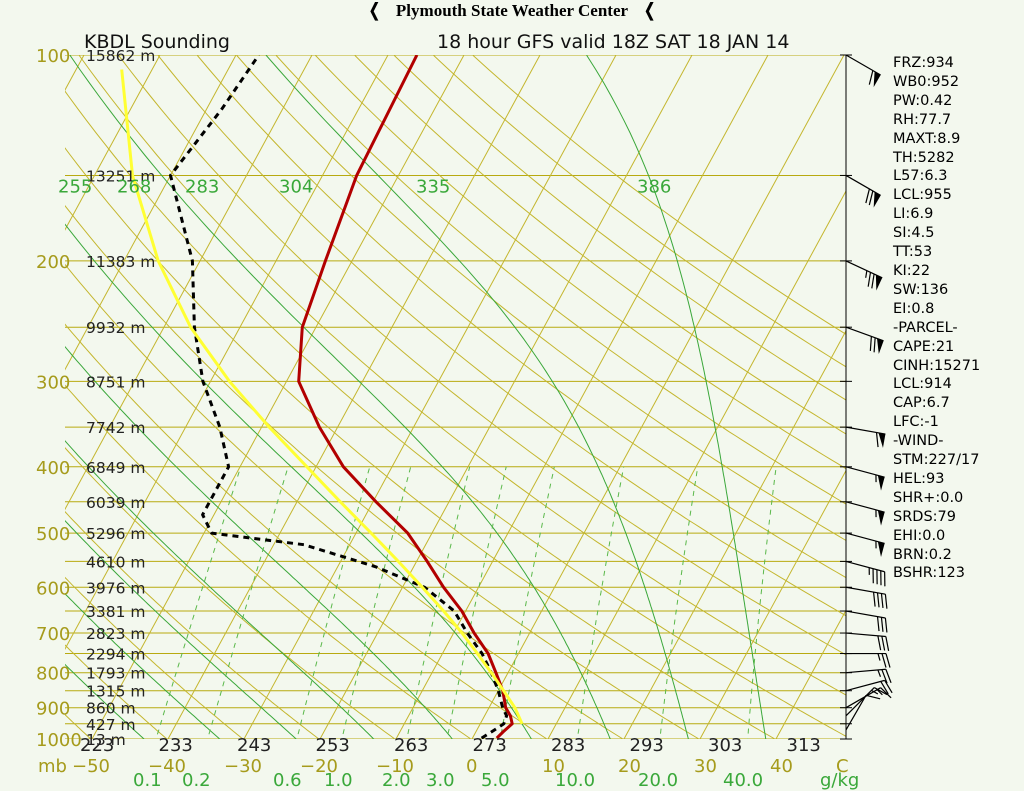 The width and height of the screenshot is (1024, 791). What do you see at coordinates (743, 780) in the screenshot?
I see `mixing-ratio-label: 40.0` at bounding box center [743, 780].